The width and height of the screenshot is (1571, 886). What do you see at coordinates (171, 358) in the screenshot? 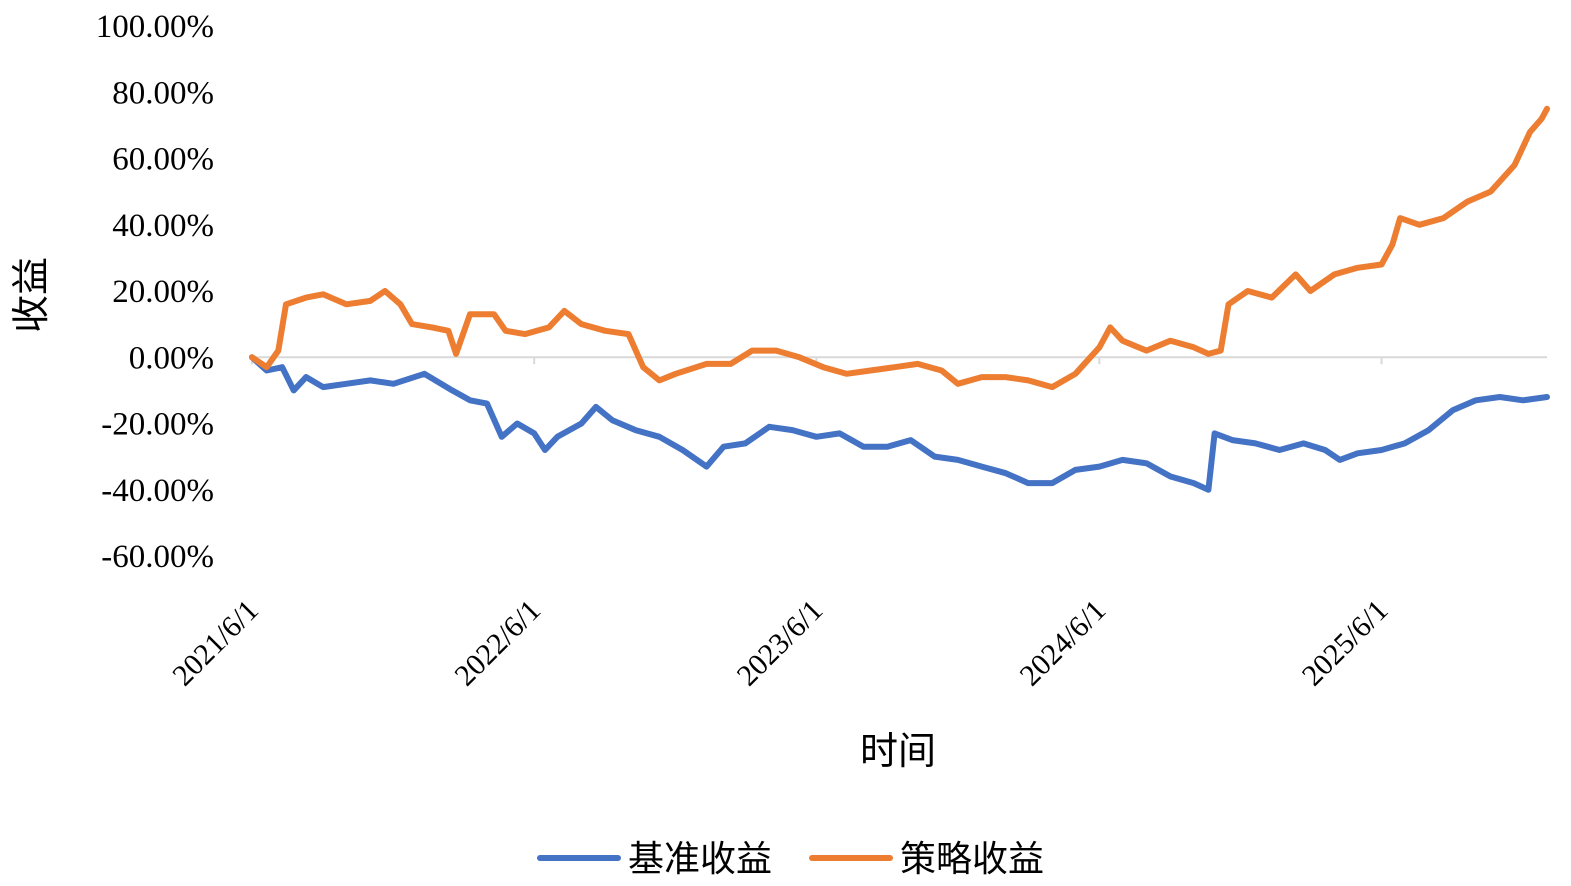
I see `y-tick-label: 0.00%` at bounding box center [171, 358].